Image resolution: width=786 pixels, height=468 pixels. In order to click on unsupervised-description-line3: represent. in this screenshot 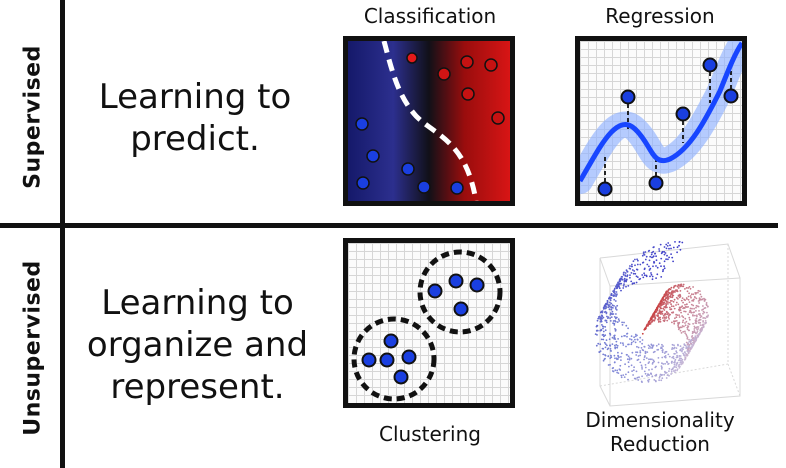, I will do `click(197, 387)`.